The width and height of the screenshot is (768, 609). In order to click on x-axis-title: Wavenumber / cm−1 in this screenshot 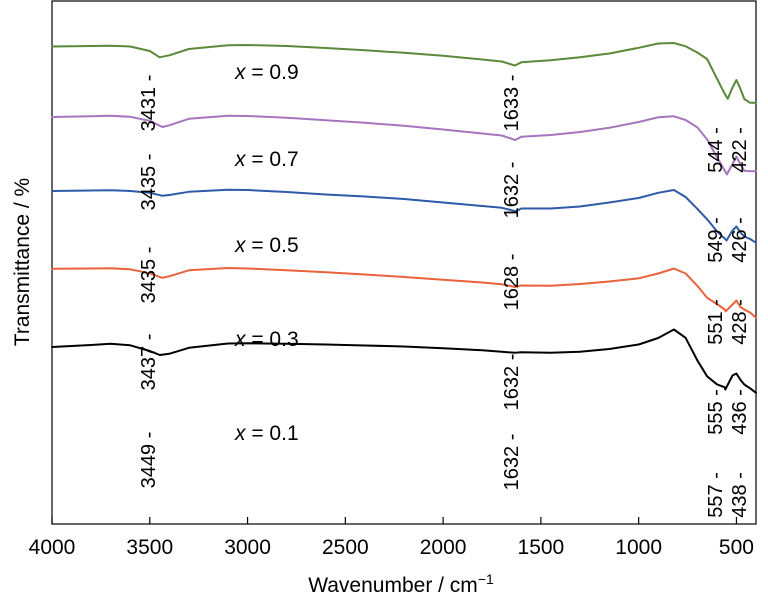, I will do `click(401, 584)`.